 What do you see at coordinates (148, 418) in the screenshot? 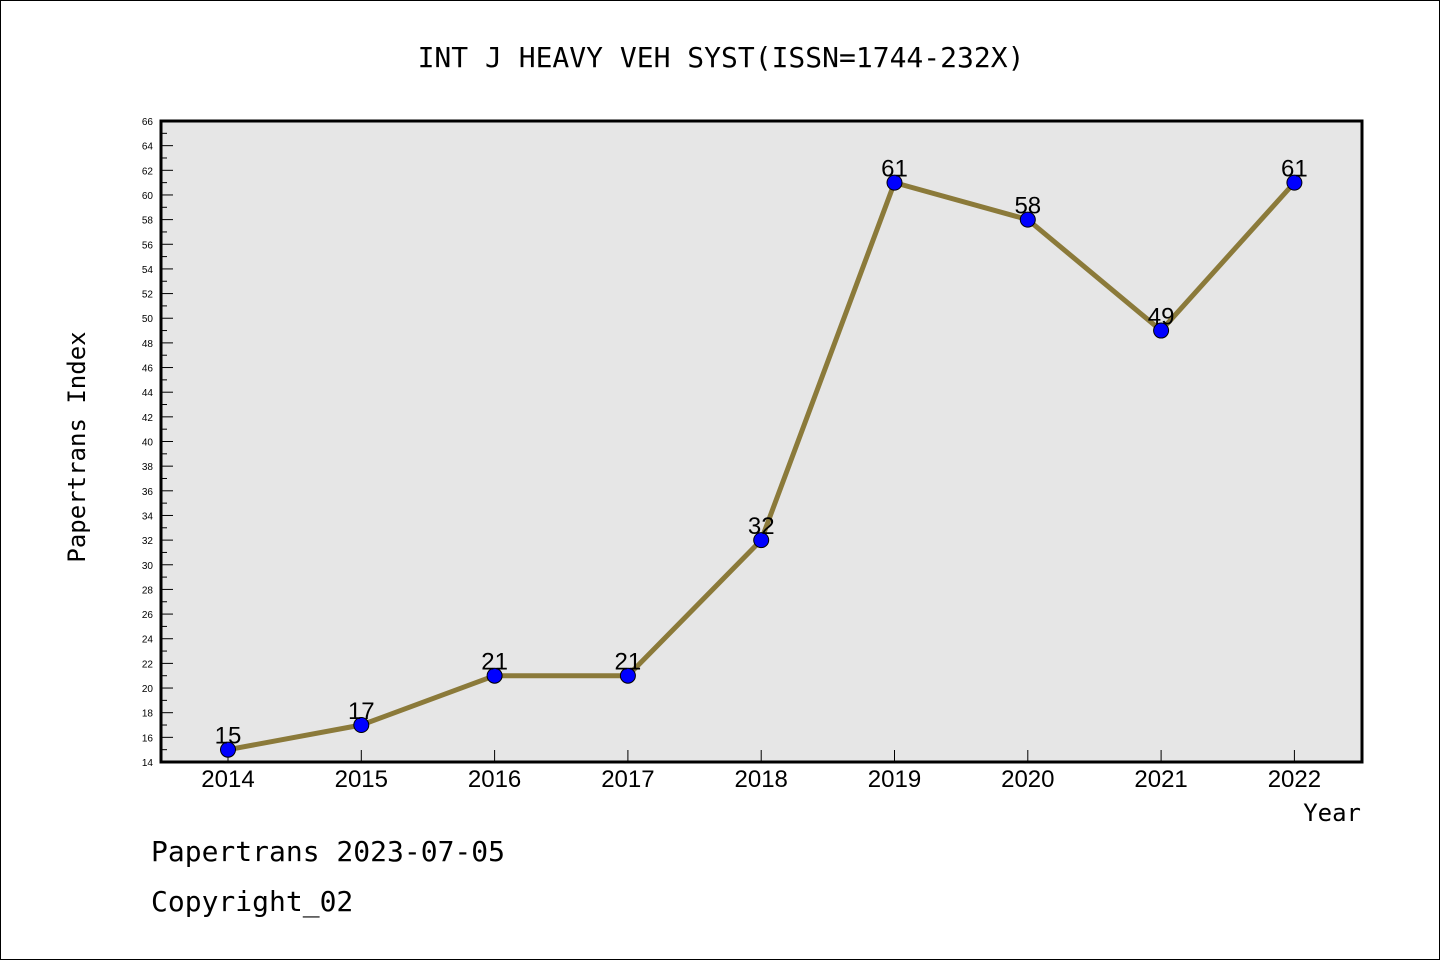
I see `y-tick-label: 42` at bounding box center [148, 418].